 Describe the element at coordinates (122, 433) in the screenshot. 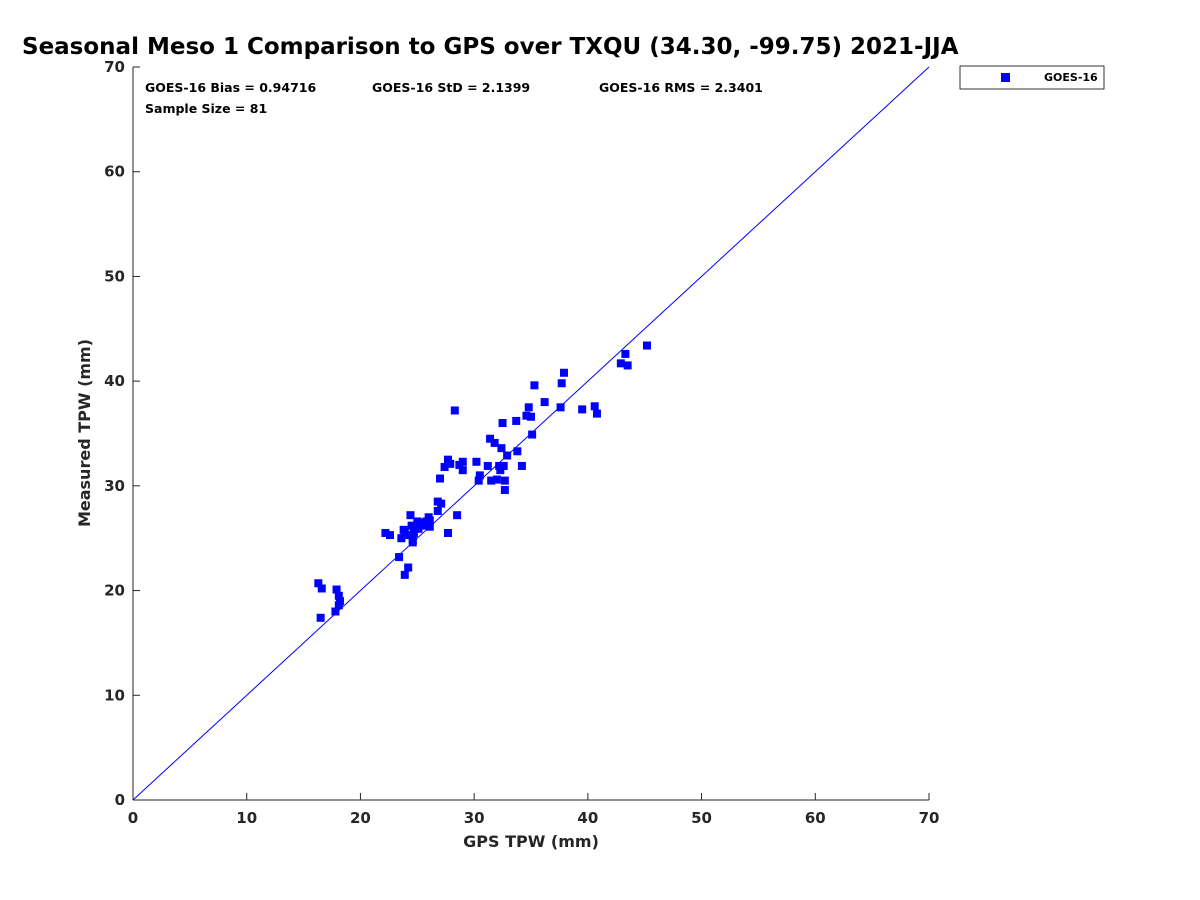

I see `y-ticks: 0 10 20 30 40 50 60 70` at that location.